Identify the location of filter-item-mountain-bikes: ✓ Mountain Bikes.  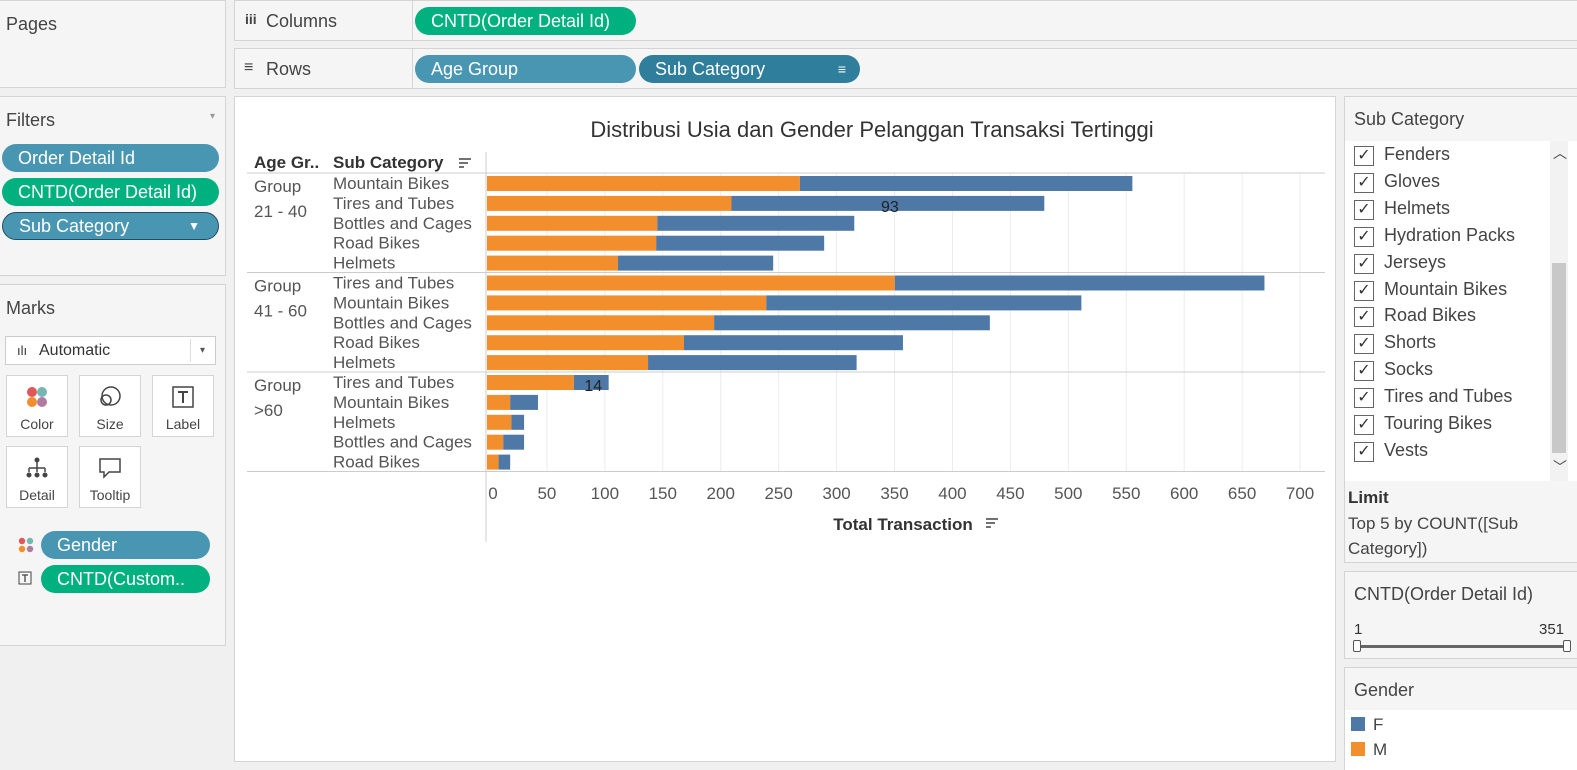
(1449, 292).